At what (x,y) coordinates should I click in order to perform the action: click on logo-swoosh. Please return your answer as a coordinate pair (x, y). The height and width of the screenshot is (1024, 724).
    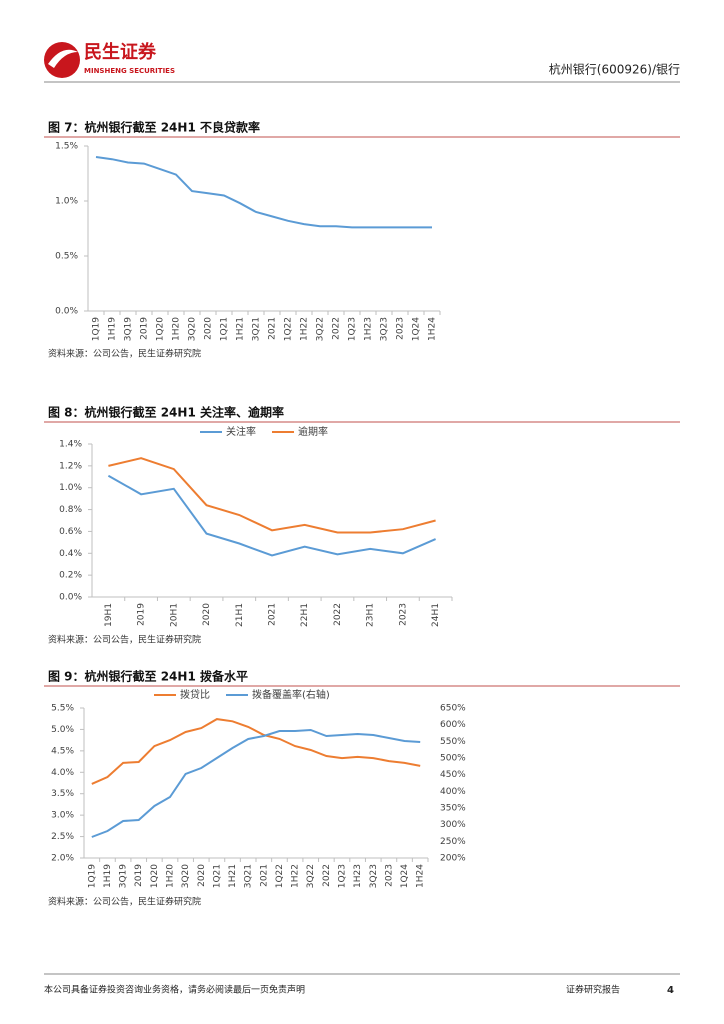
    Looking at the image, I should click on (63, 58).